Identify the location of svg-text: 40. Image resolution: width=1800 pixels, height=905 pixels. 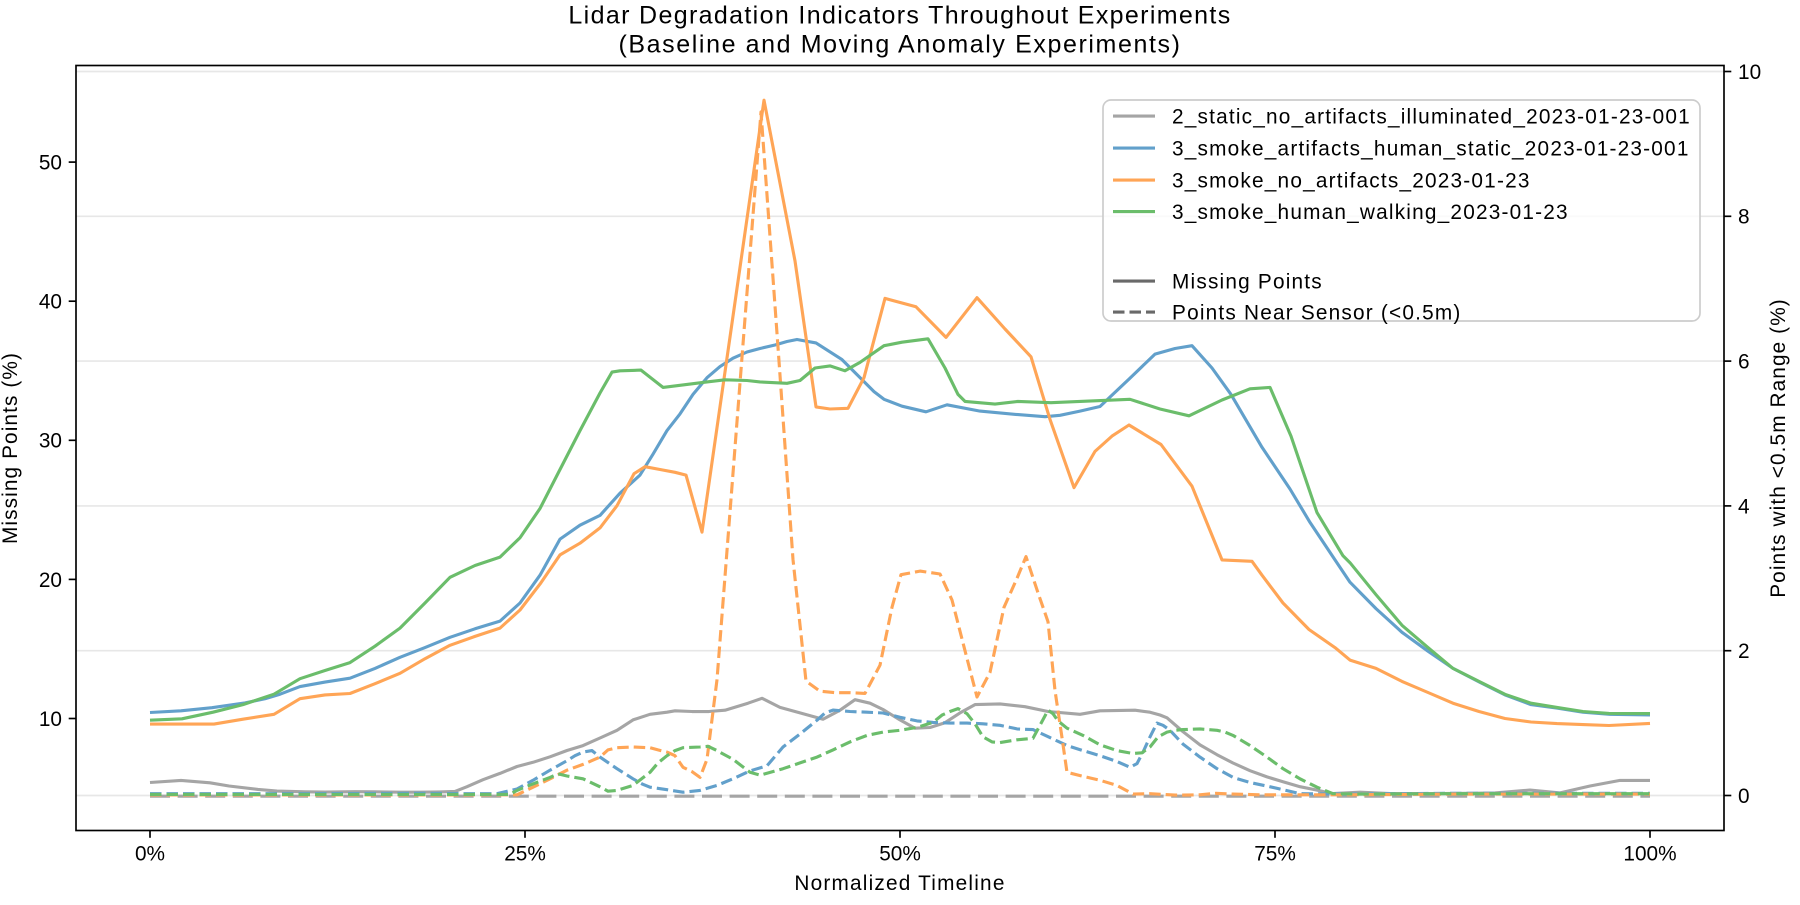
(50, 302).